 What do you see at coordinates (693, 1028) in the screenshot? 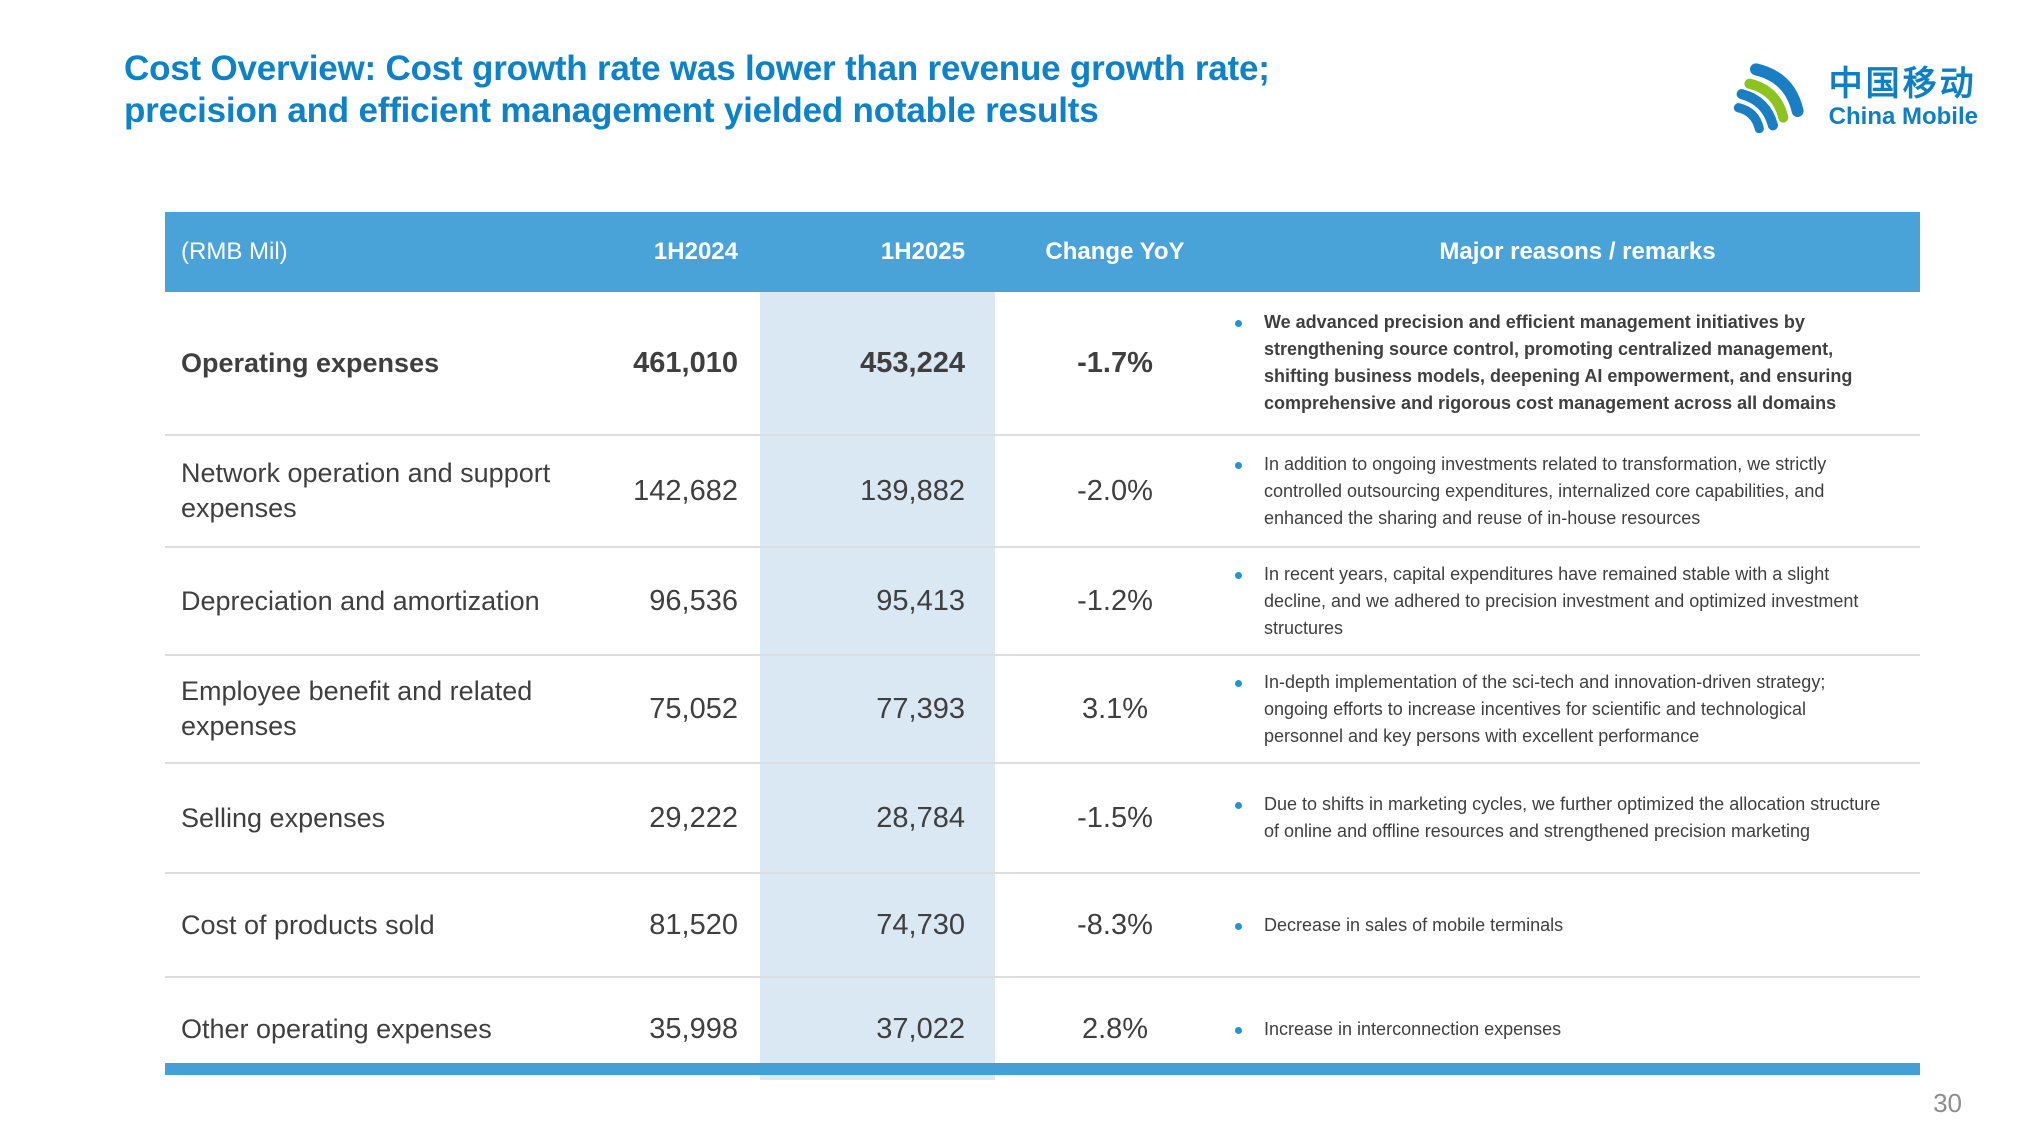
I see `row-value-1h2024: 35,998` at bounding box center [693, 1028].